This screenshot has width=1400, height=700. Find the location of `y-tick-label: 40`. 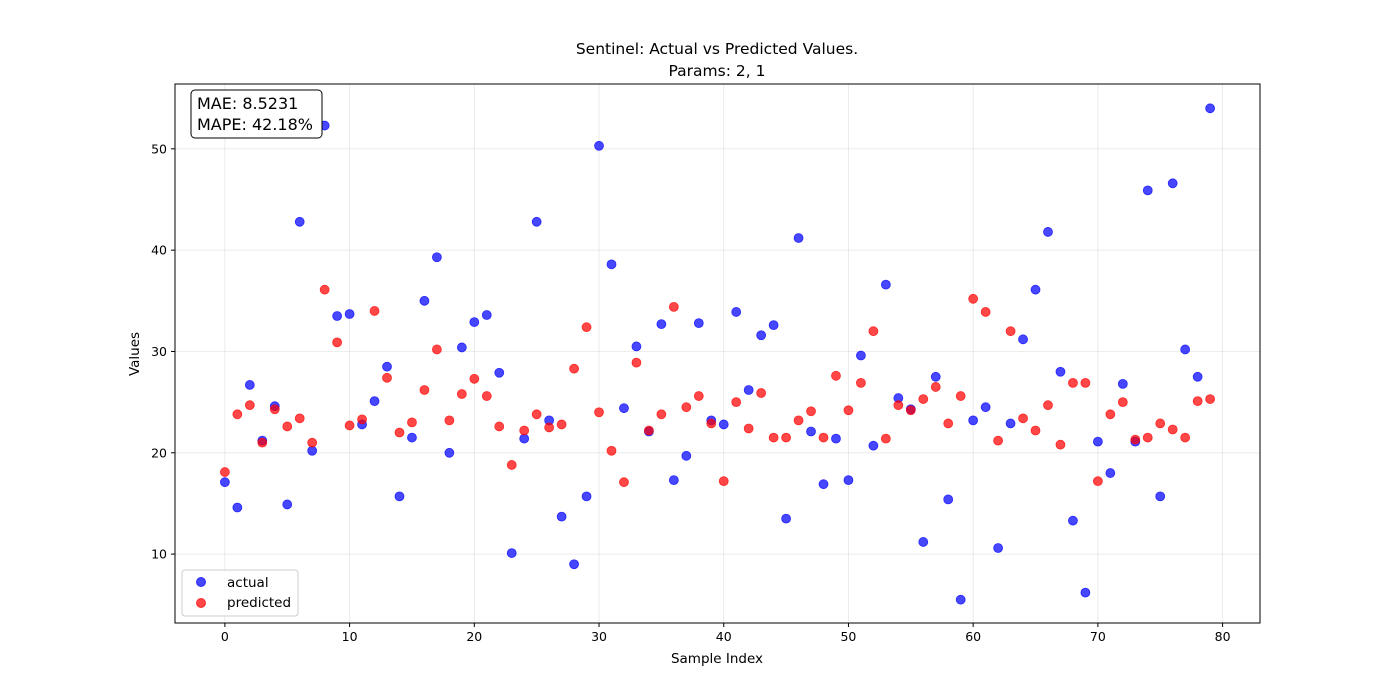

y-tick-label: 40 is located at coordinates (159, 250).